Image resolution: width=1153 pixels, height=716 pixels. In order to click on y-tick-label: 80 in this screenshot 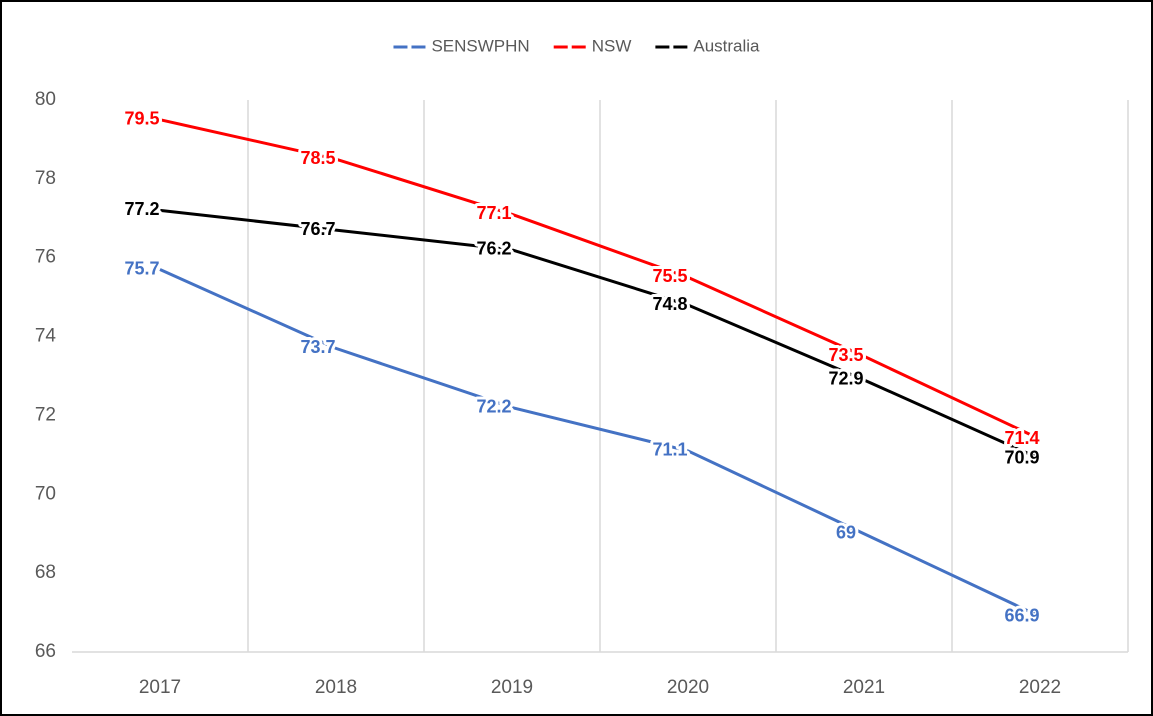, I will do `click(45, 99)`.